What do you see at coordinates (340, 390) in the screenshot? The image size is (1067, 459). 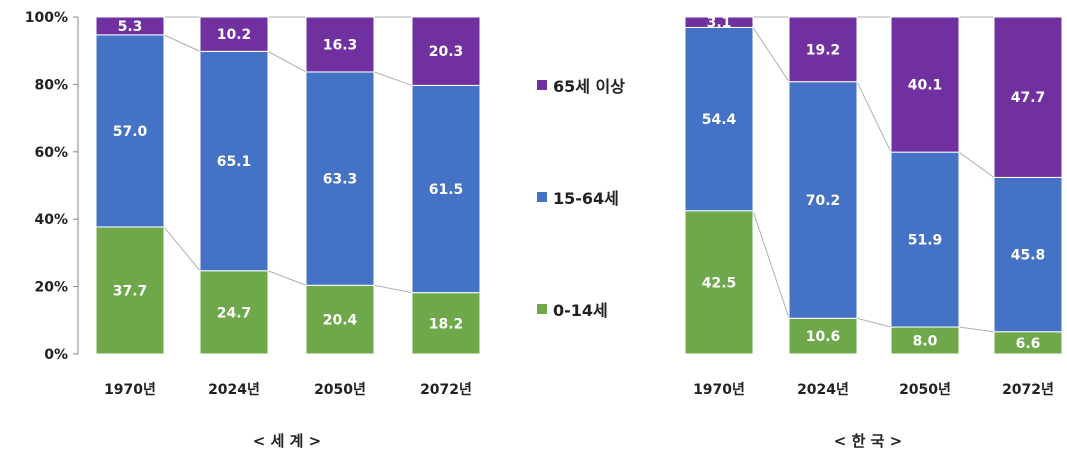 I see `x-category-label-world: 2050년` at bounding box center [340, 390].